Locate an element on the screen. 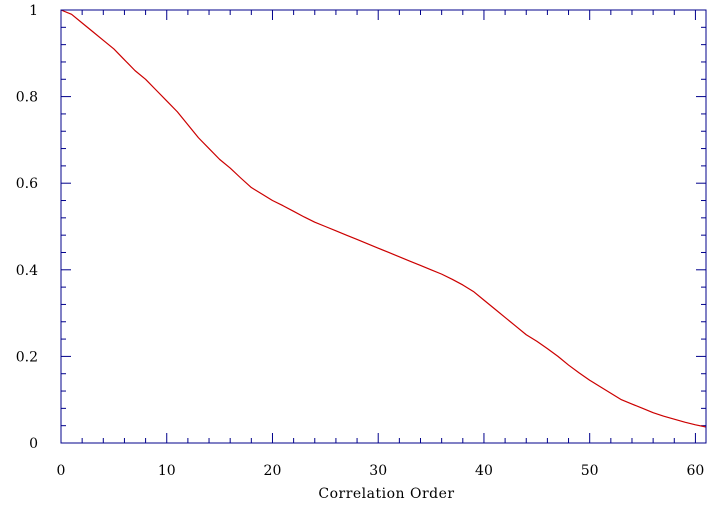 Image resolution: width=710 pixels, height=525 pixels. y-tick-label: 0 is located at coordinates (33, 444).